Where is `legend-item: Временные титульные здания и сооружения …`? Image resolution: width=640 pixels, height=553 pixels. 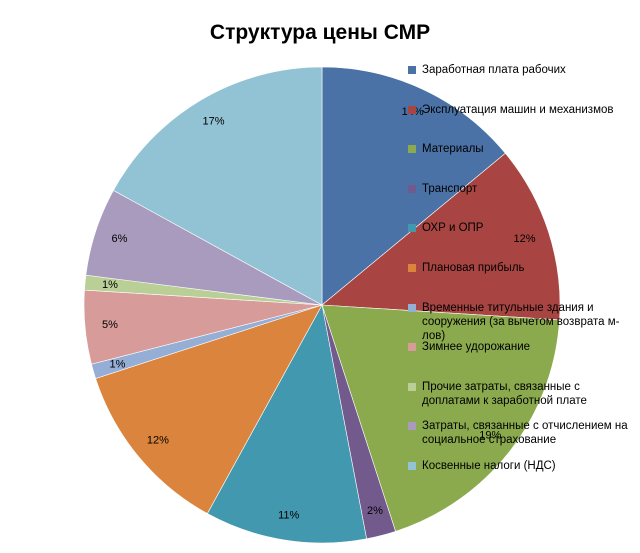
legend-item: Временные титульные здания и сооружения … is located at coordinates (524, 322).